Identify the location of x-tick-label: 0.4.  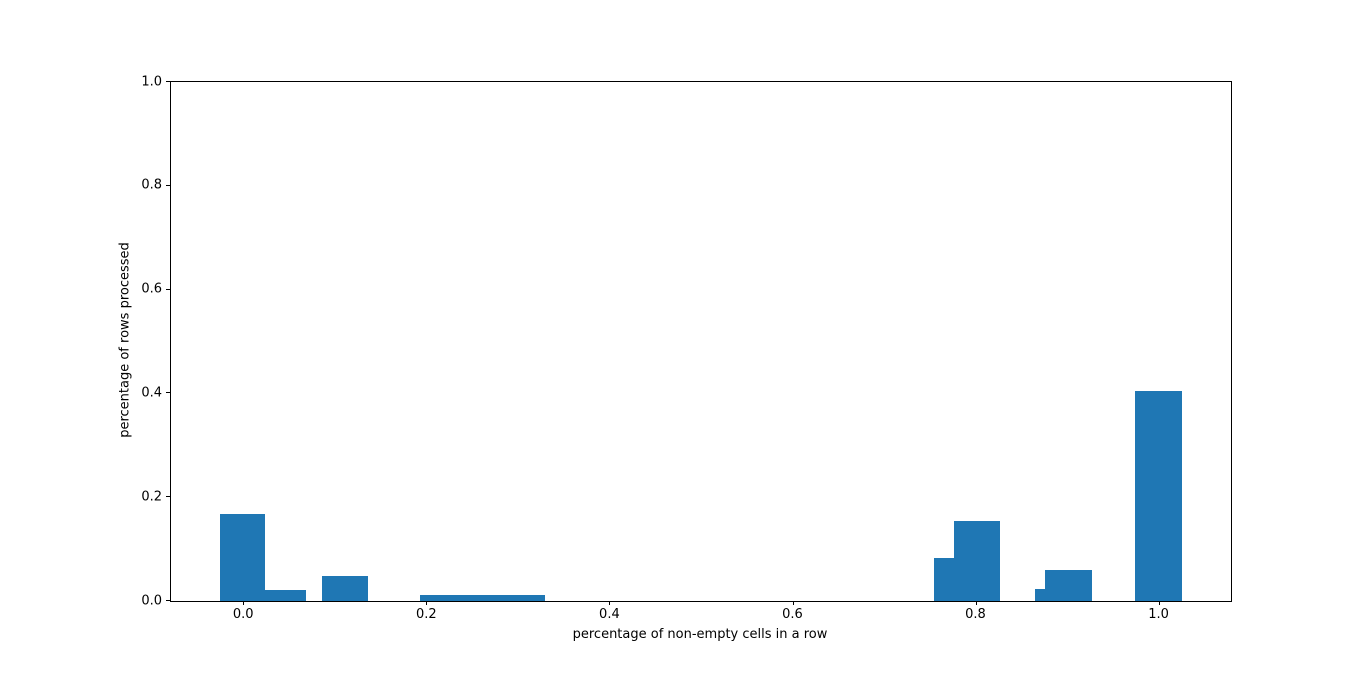
(609, 614).